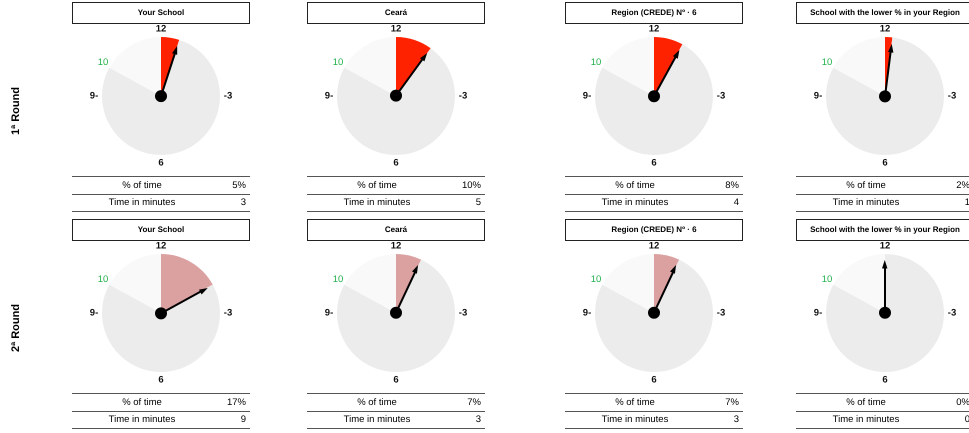 This screenshot has height=433, width=969. What do you see at coordinates (736, 202) in the screenshot?
I see `text: 4` at bounding box center [736, 202].